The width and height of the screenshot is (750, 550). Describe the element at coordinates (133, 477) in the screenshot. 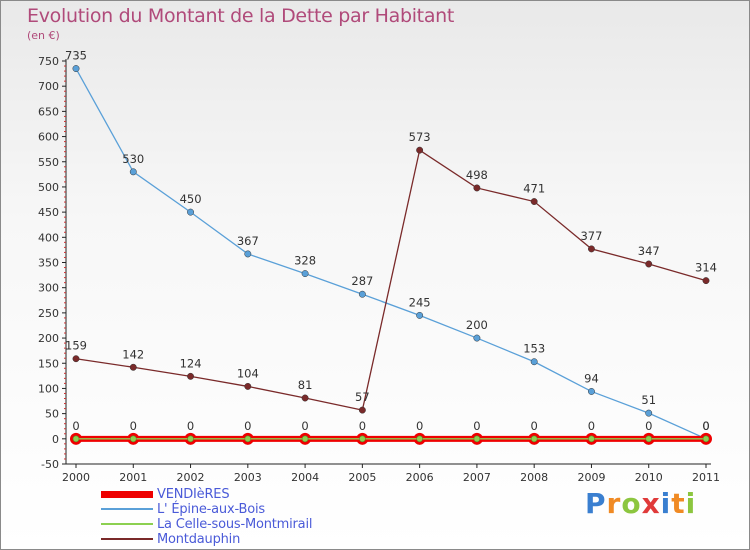

I see `x-tick-label: 2001` at that location.